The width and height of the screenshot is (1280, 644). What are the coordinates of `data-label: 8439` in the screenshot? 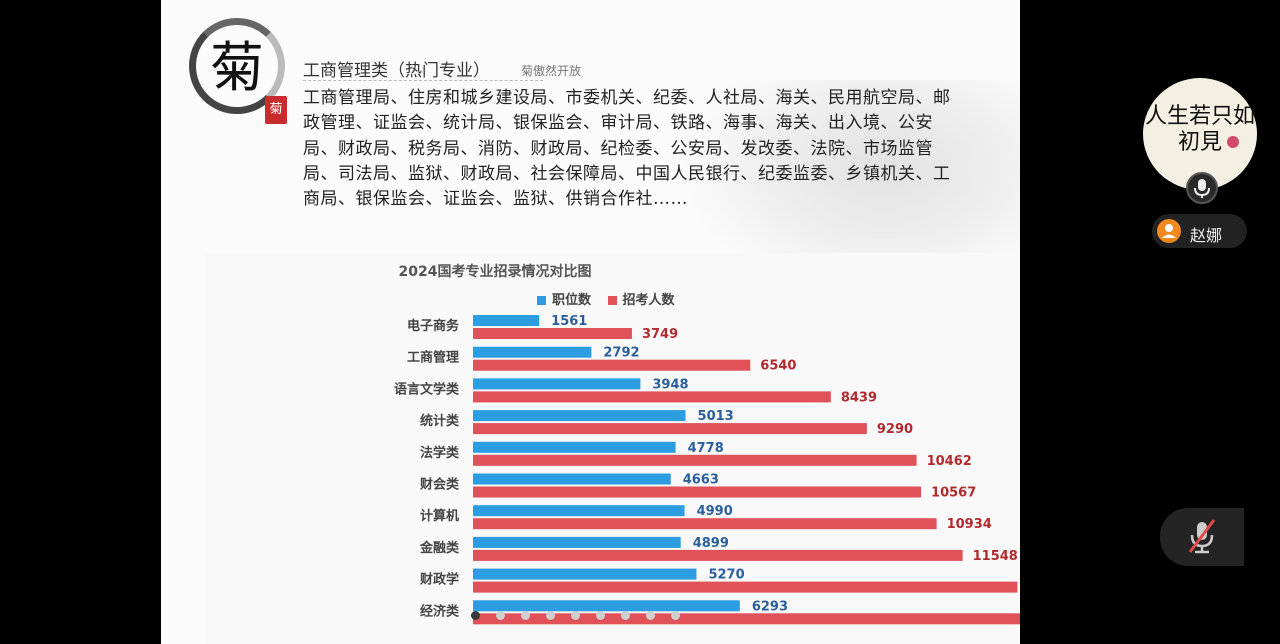 It's located at (859, 397).